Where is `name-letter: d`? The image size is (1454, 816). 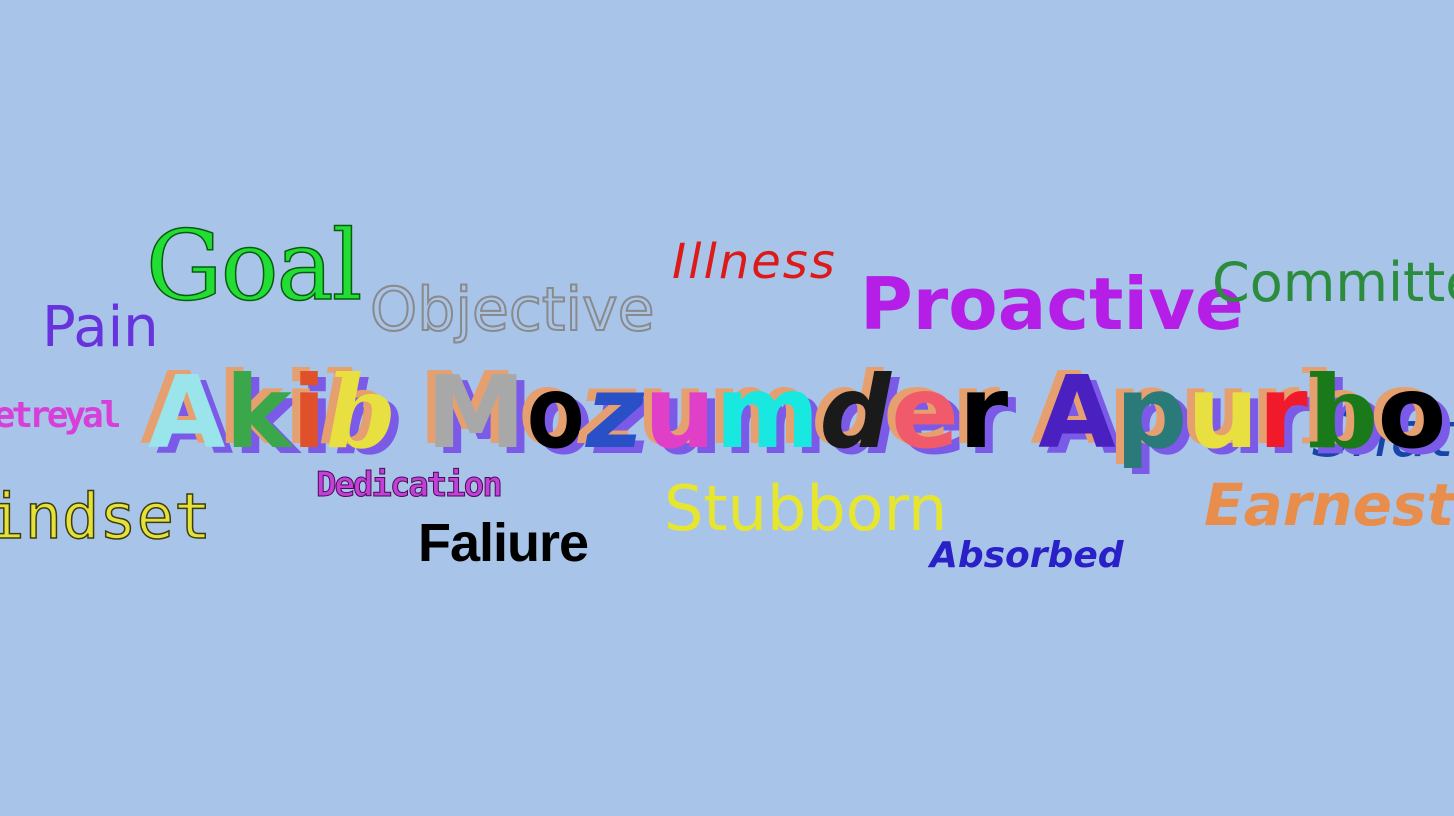 name-letter: d is located at coordinates (855, 412).